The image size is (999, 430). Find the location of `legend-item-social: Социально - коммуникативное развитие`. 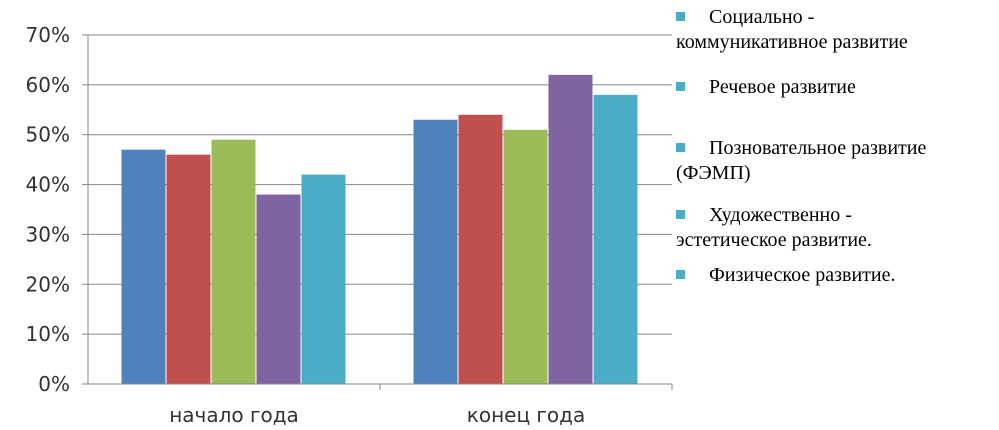

legend-item-social: Социально - коммуникативное развитие is located at coordinates (837, 30).